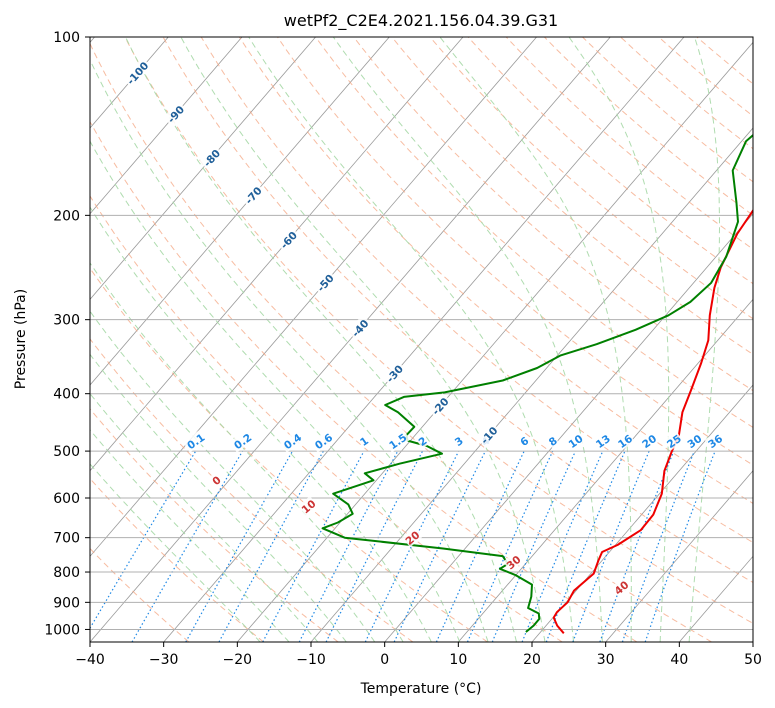  Describe the element at coordinates (66, 38) in the screenshot. I see `y-tick-label: 100` at that location.